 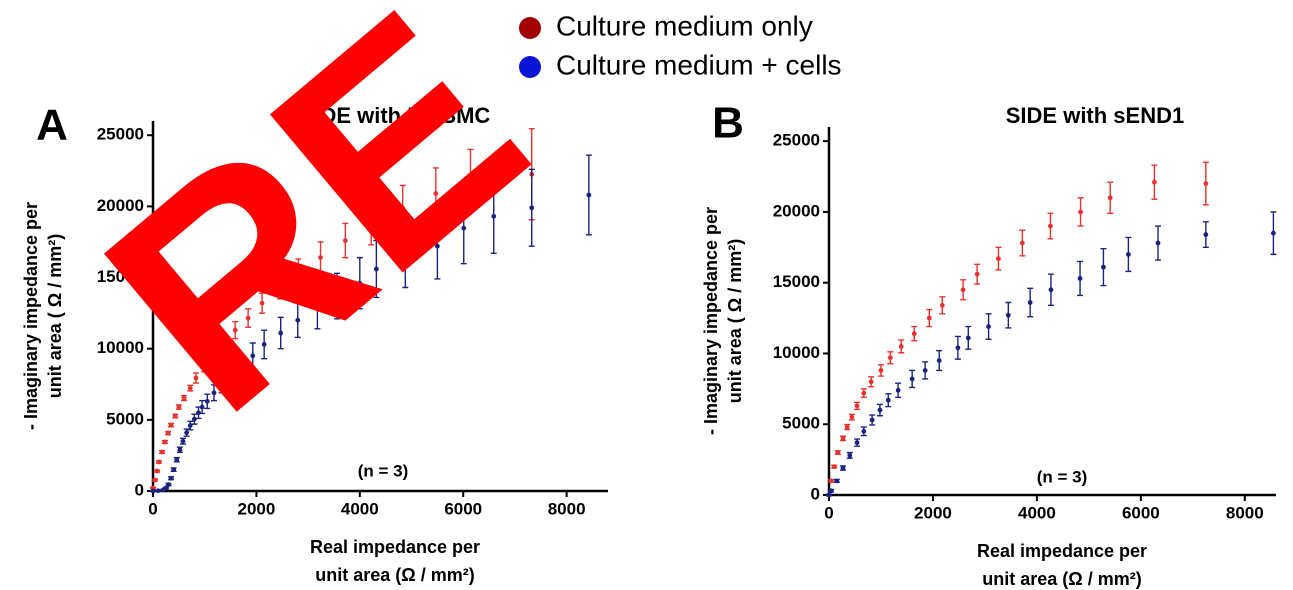 I want to click on x-tick-label: 0, so click(x=152, y=508).